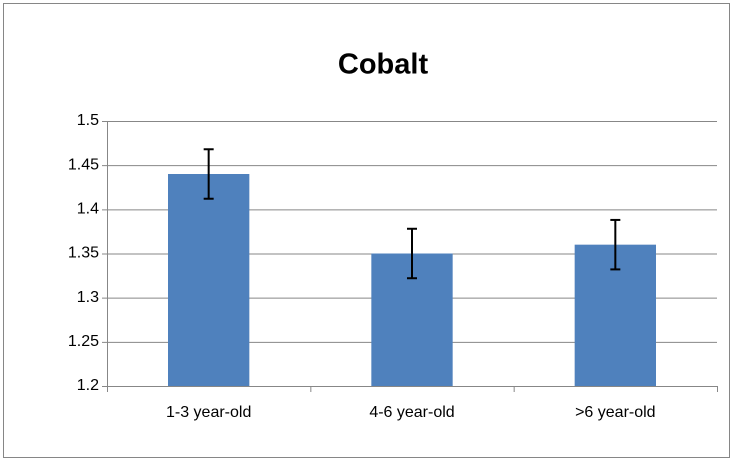 The height and width of the screenshot is (461, 733). I want to click on x-tick-label: 4-6 year-old, so click(411, 412).